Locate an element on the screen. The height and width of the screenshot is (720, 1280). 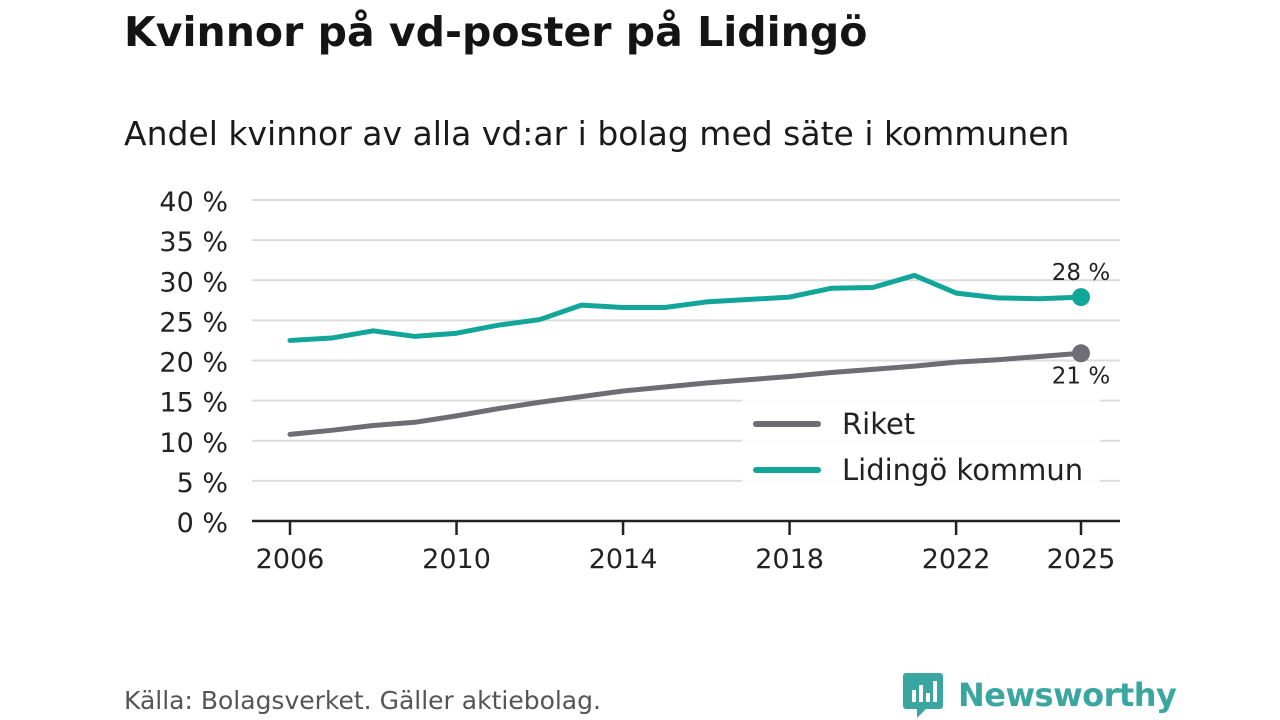
legend: Riket Lidingö kommun is located at coordinates (921, 446).